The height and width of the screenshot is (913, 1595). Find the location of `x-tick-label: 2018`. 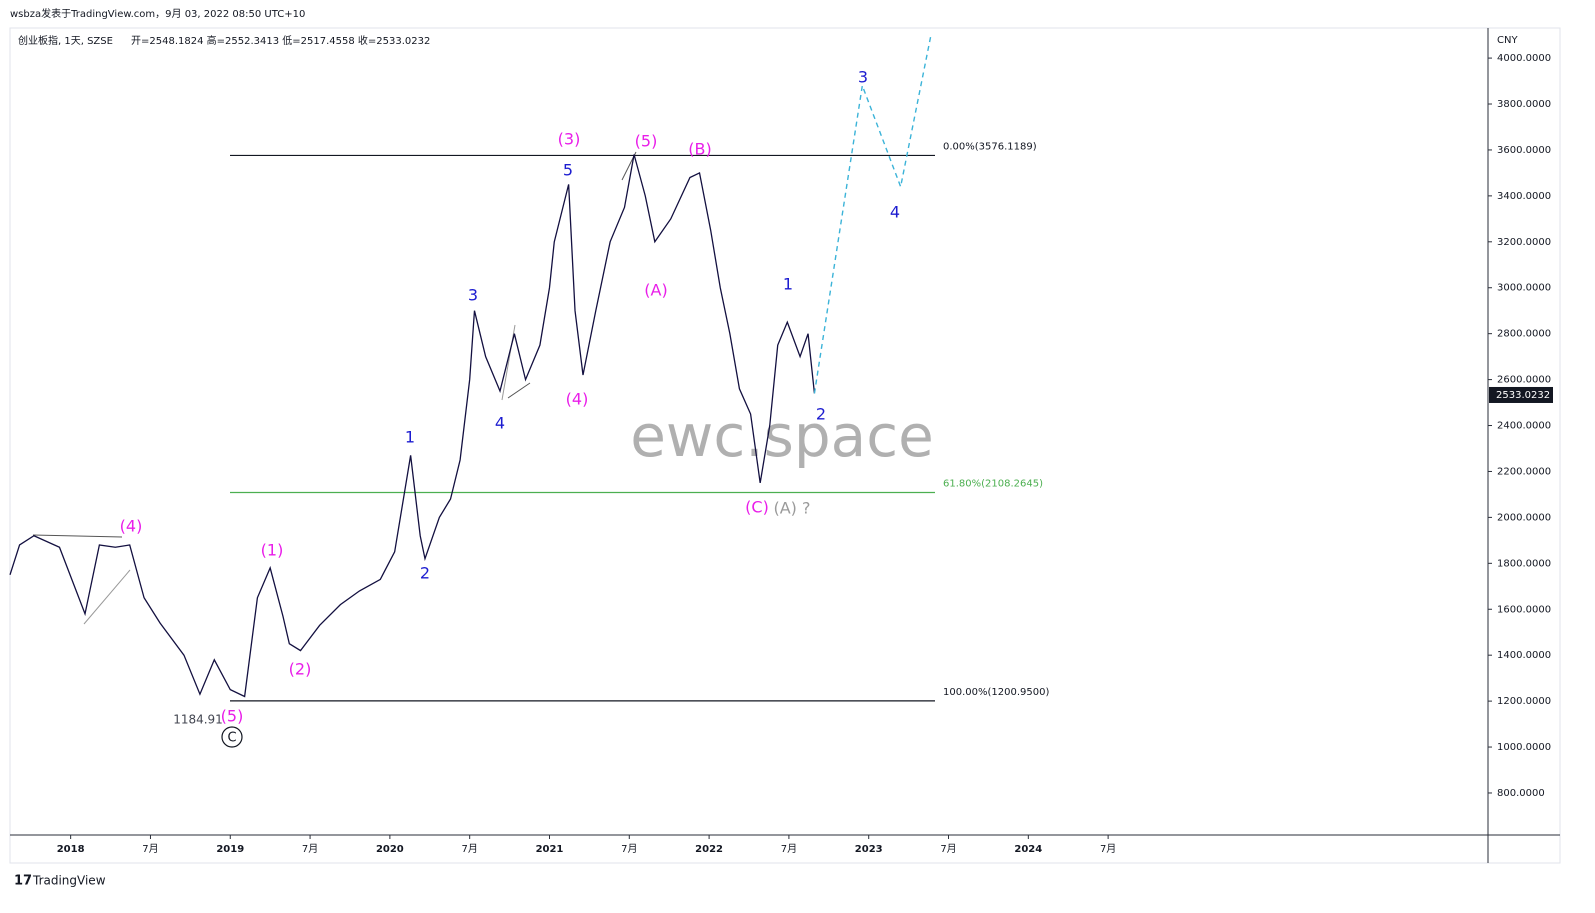

x-tick-label: 2018 is located at coordinates (71, 849).